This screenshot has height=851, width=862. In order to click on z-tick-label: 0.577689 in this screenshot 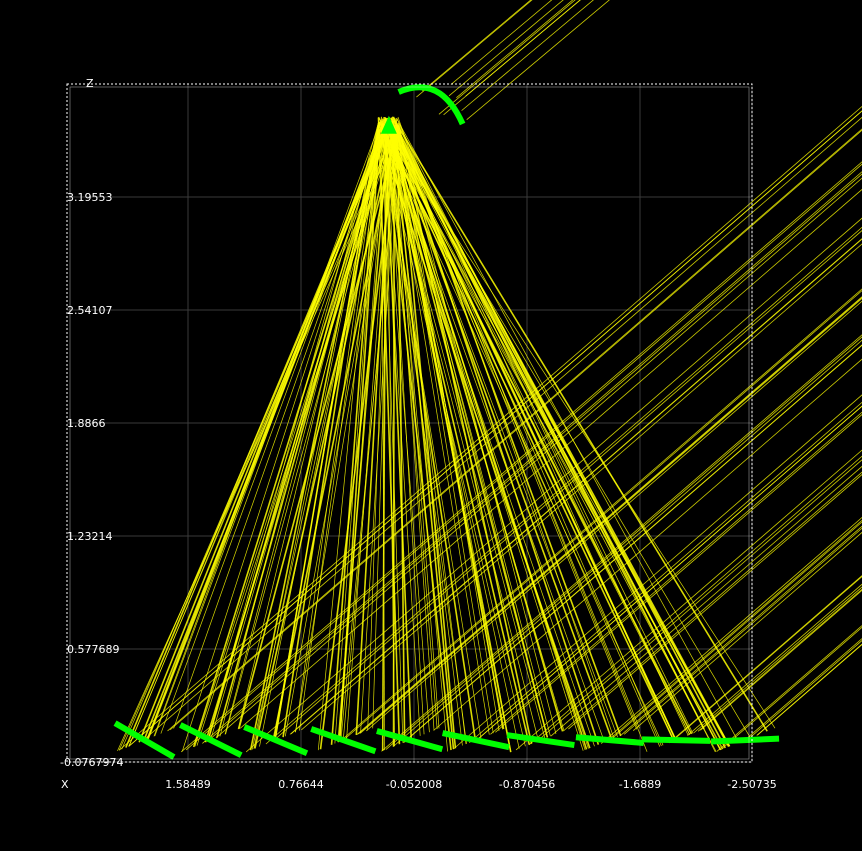, I will do `click(93, 649)`.